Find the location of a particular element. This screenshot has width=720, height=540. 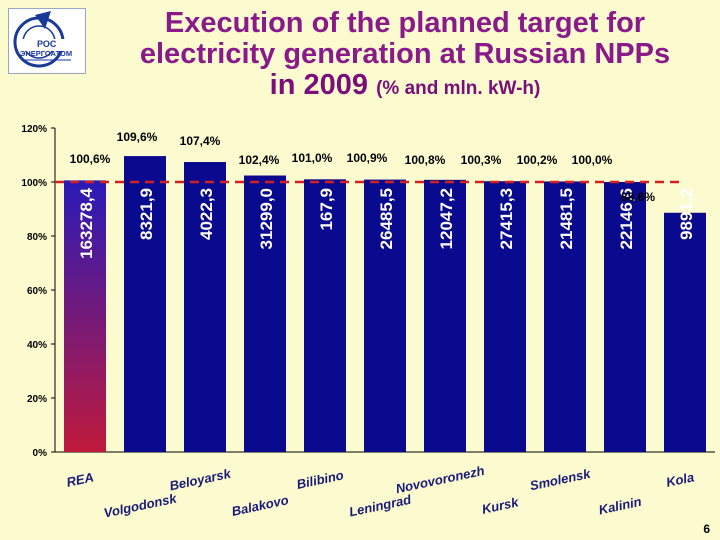

generation-label: 21481,5 is located at coordinates (566, 218).